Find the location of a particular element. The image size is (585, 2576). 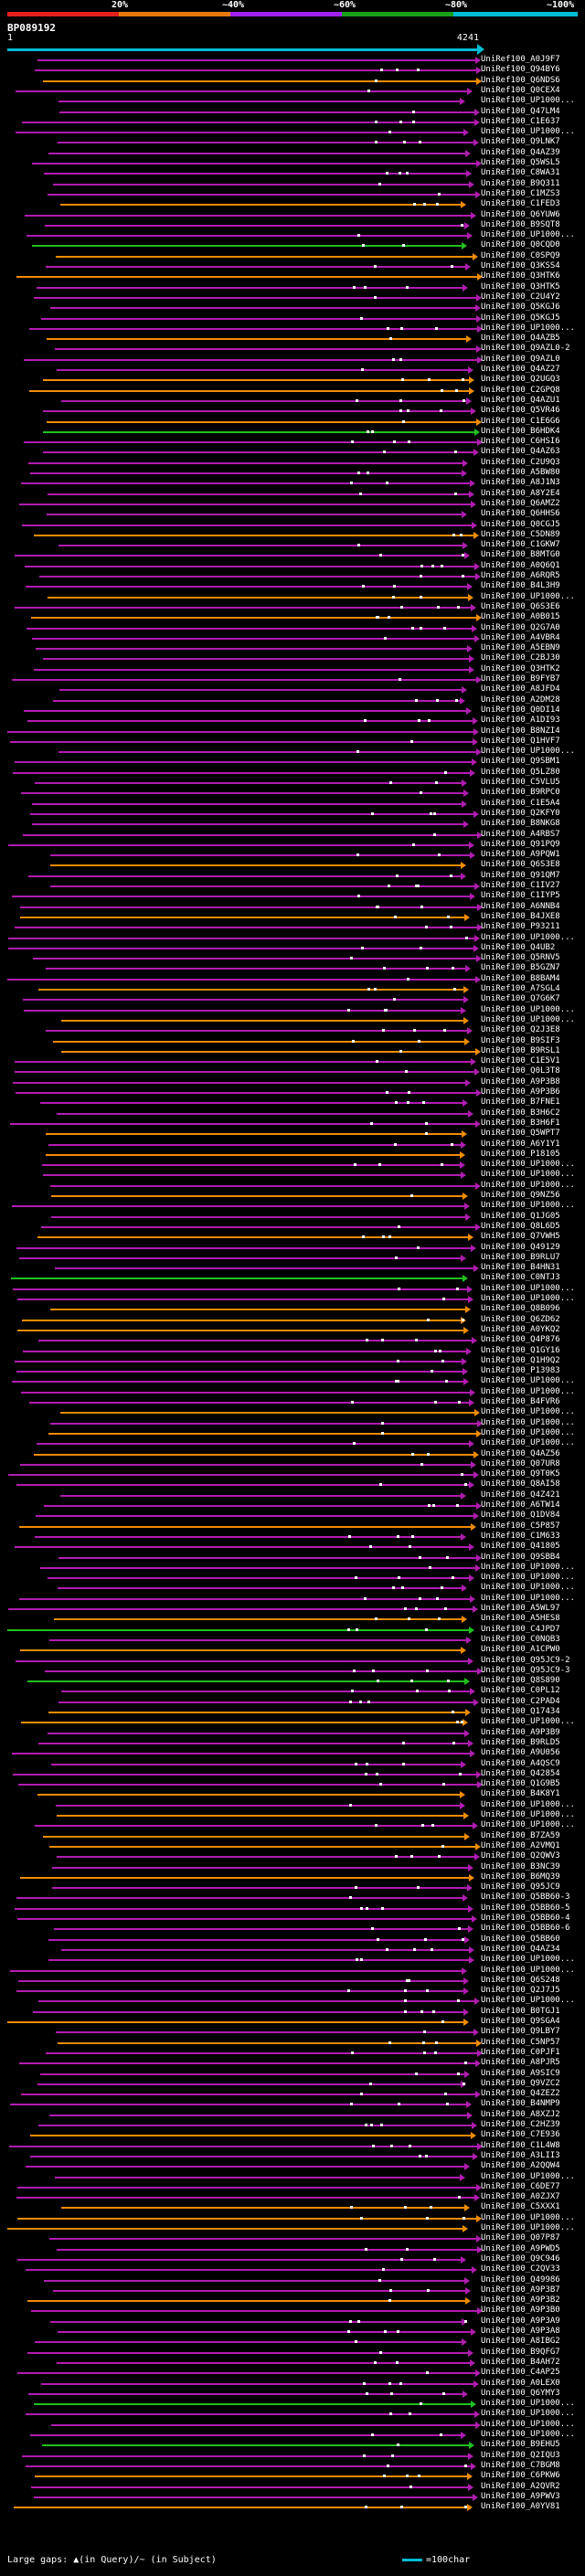

hit-row: UniRef100_Q95JC9-2 is located at coordinates (293, 1661).